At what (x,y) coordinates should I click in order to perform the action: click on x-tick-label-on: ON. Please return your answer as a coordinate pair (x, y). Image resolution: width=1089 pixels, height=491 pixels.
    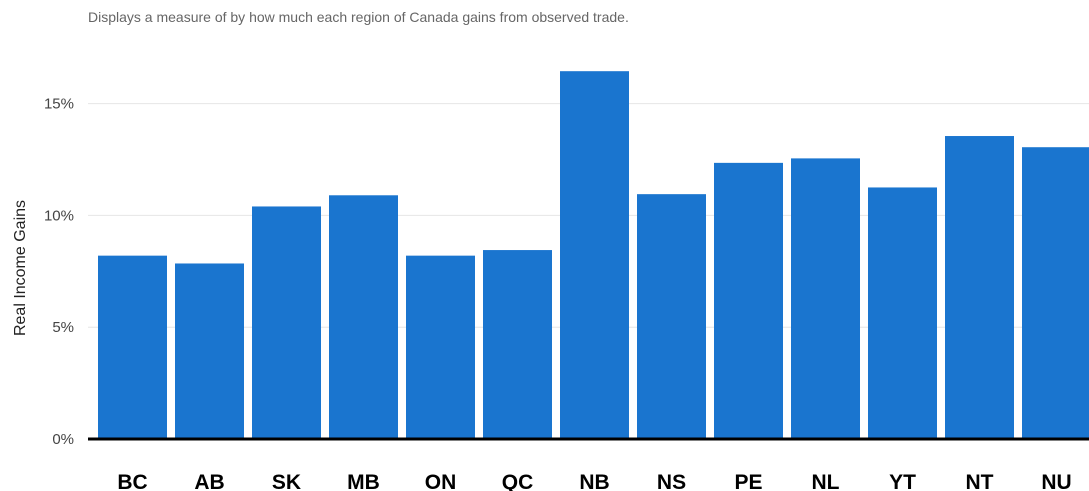
    Looking at the image, I should click on (441, 481).